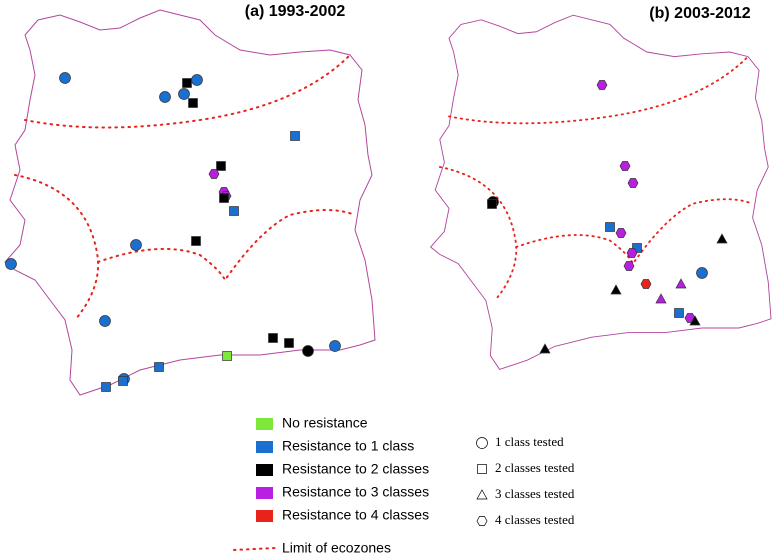  Describe the element at coordinates (535, 467) in the screenshot. I see `legend-label: 2 classes tested` at that location.